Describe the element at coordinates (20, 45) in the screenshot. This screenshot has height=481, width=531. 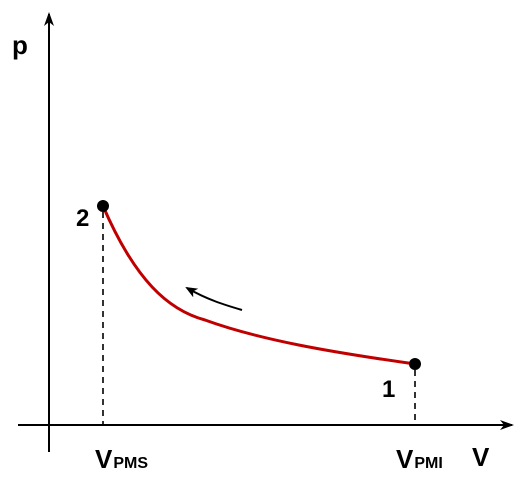
I see `y-axis-label: p` at that location.